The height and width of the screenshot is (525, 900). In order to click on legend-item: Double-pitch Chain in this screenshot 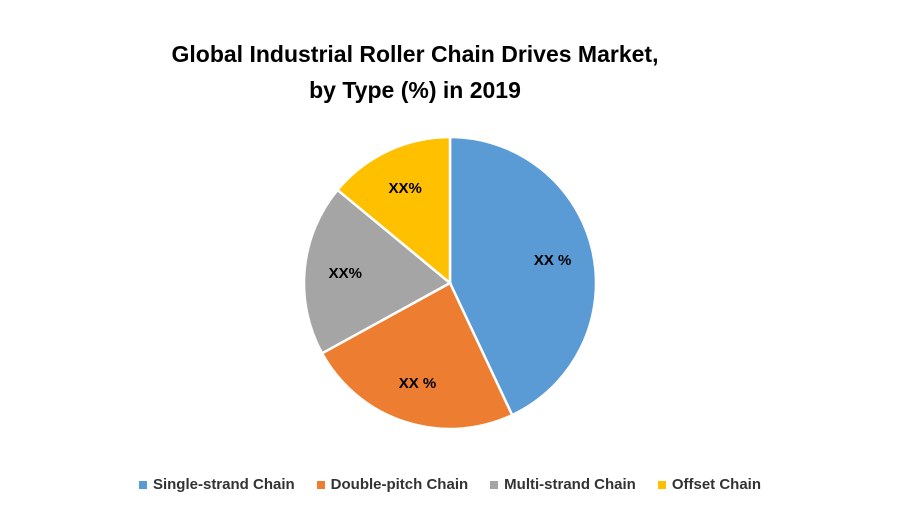, I will do `click(392, 484)`.